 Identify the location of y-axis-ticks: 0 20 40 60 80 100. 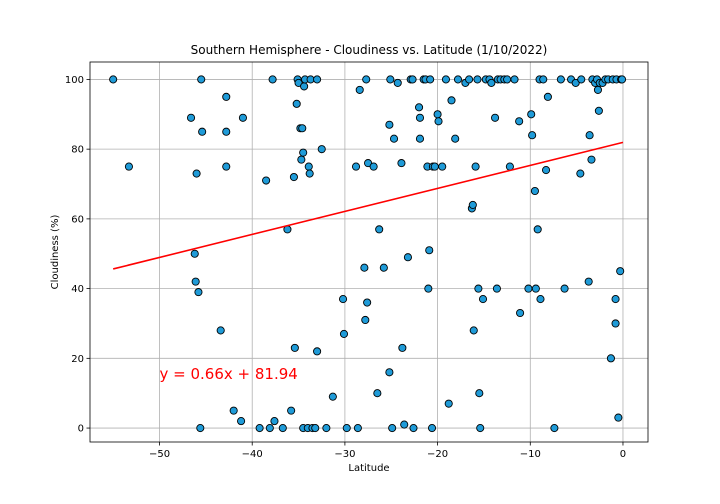
(77, 255).